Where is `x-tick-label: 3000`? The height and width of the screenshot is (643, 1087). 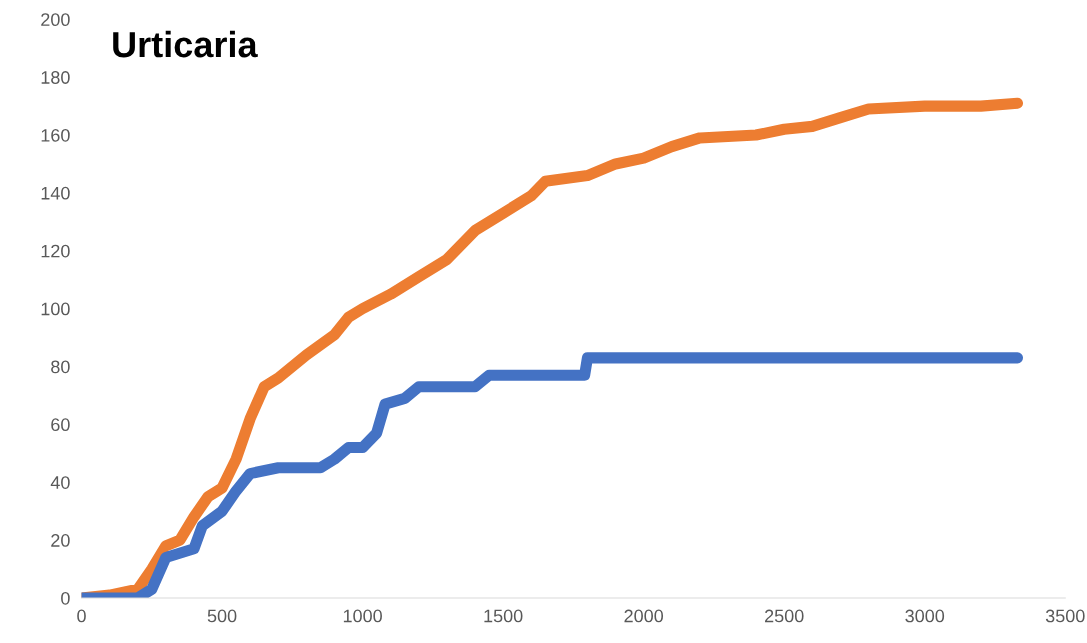
x-tick-label: 3000 is located at coordinates (925, 616).